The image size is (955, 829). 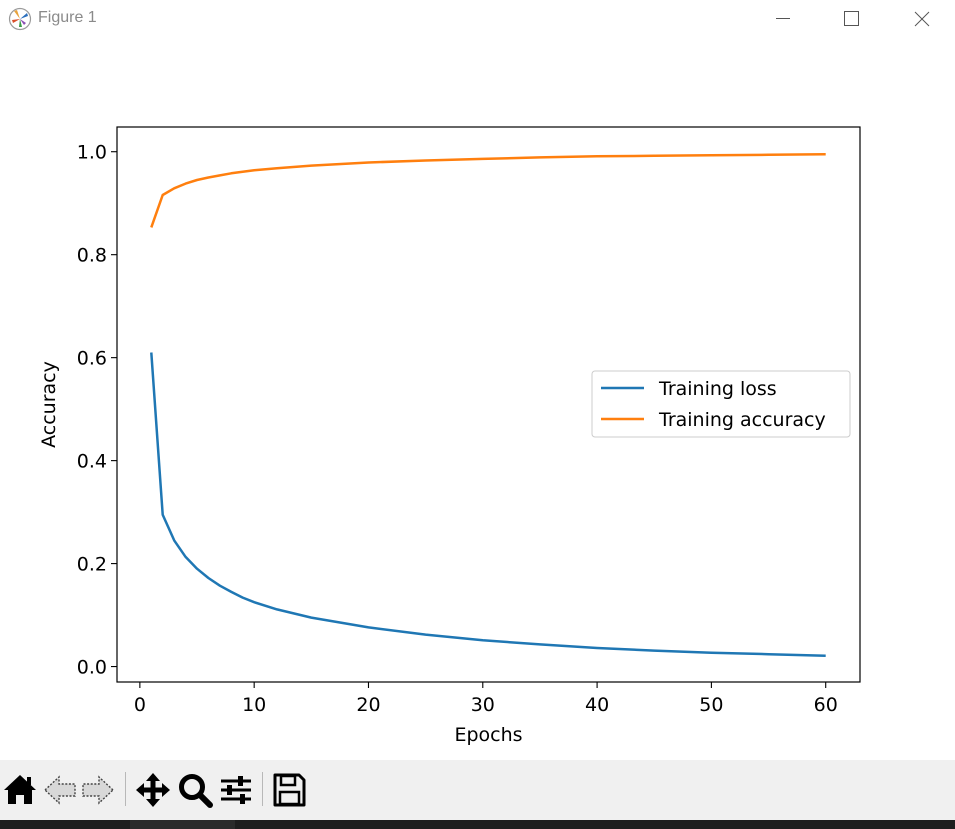 I want to click on sliders-icon, so click(x=236, y=790).